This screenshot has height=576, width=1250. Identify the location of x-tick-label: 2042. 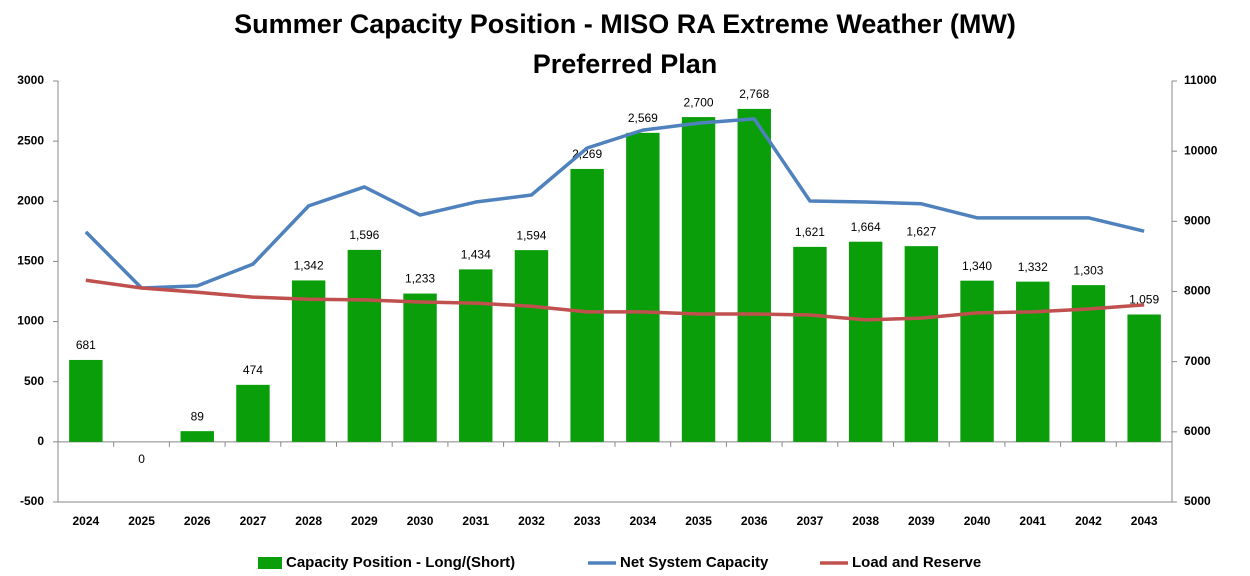
(1088, 521).